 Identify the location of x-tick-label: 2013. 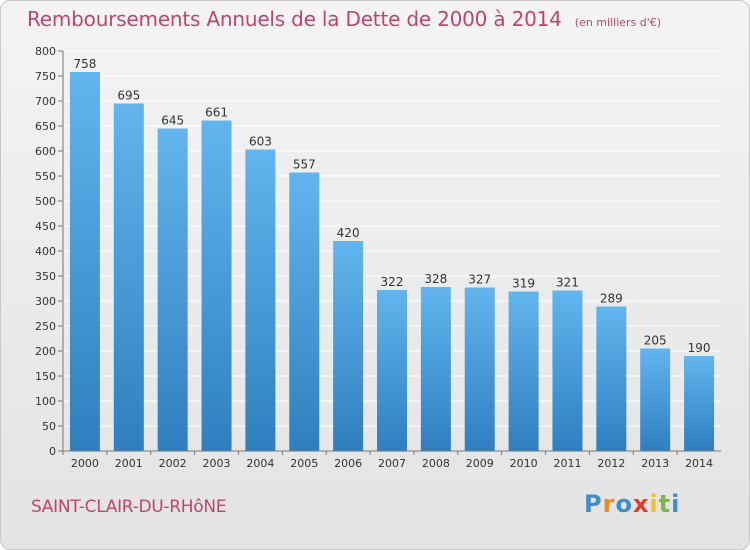
(655, 463).